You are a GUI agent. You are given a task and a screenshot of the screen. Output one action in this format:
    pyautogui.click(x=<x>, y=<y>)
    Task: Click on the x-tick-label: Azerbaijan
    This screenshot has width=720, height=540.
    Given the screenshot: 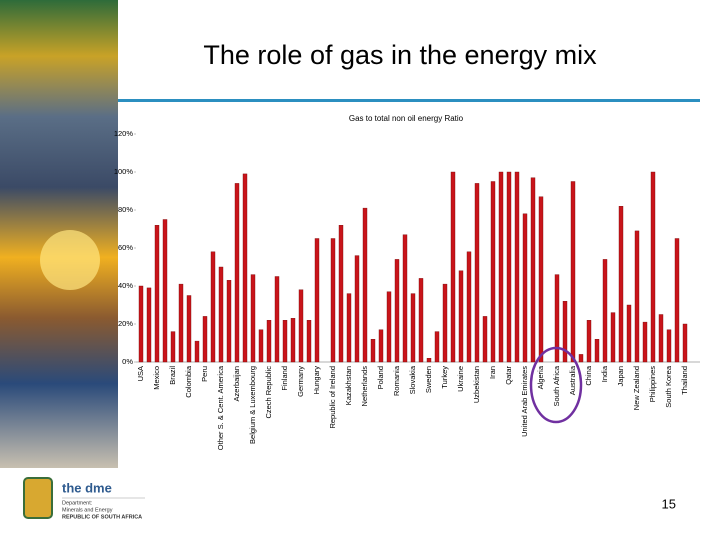 What is the action you would take?
    pyautogui.click(x=236, y=383)
    